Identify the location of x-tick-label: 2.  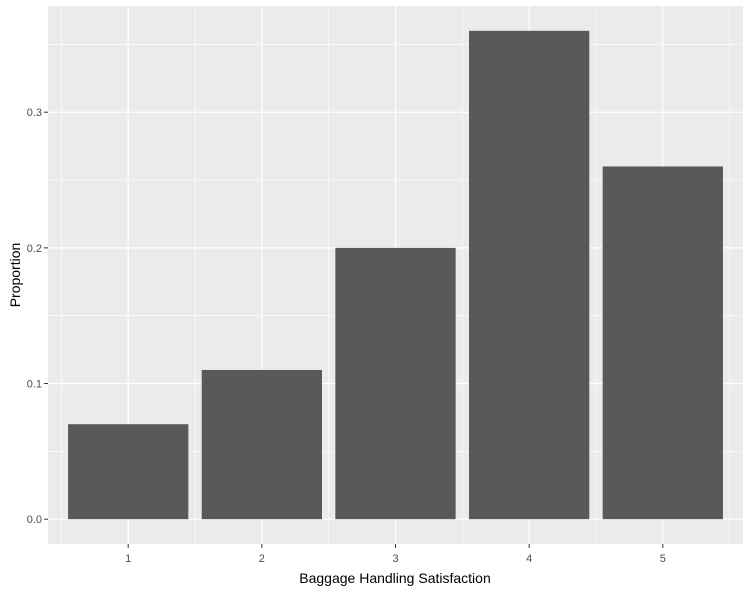
(262, 559).